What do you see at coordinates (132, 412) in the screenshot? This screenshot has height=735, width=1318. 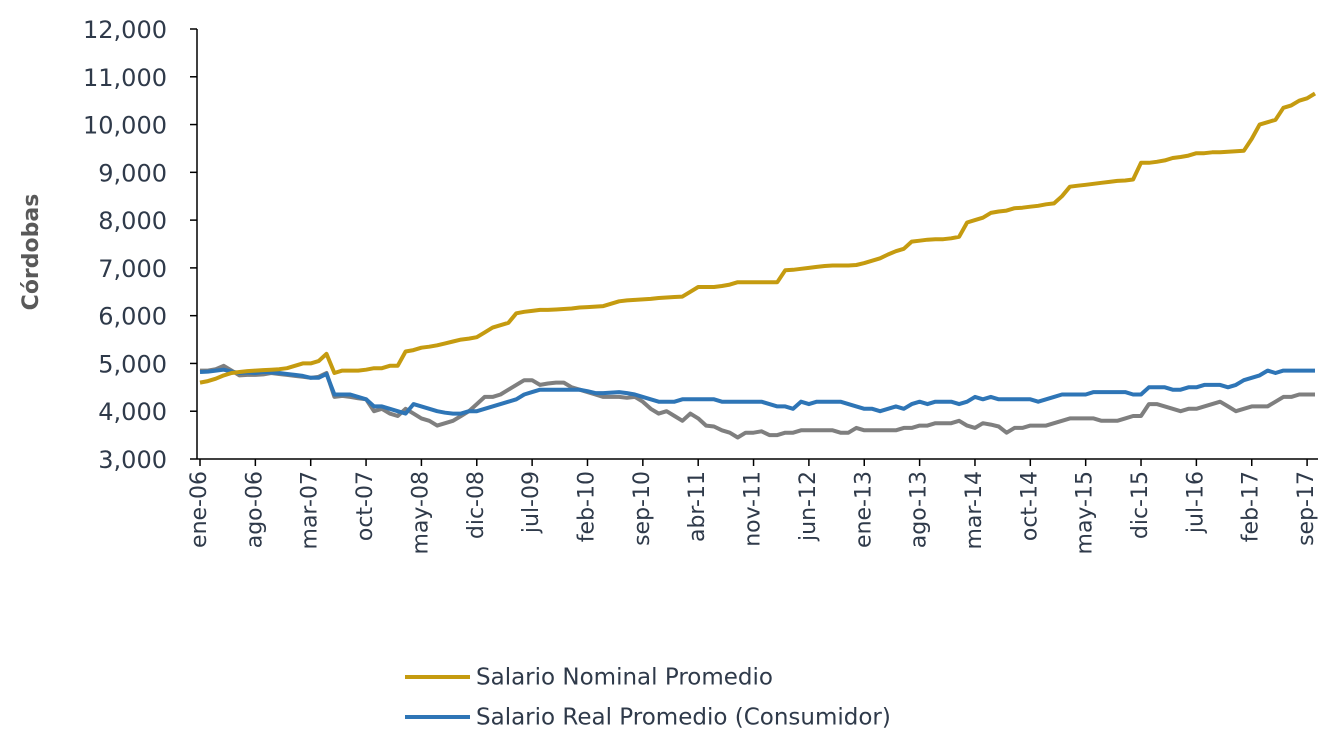 I see `y-tick-label: 4,000` at bounding box center [132, 412].